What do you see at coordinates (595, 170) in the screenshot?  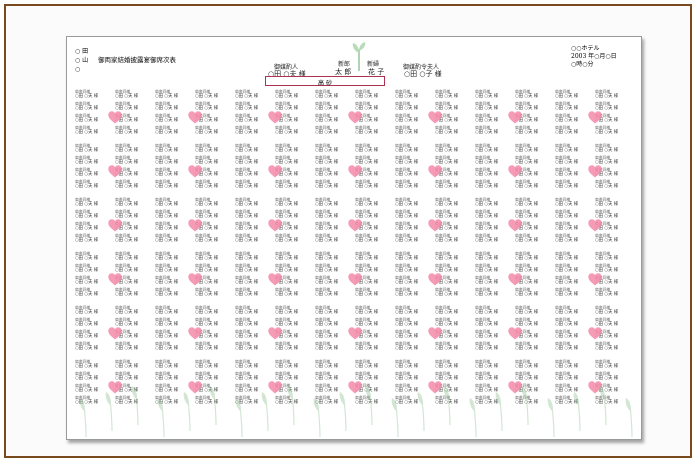 I see `heart-icon` at bounding box center [595, 170].